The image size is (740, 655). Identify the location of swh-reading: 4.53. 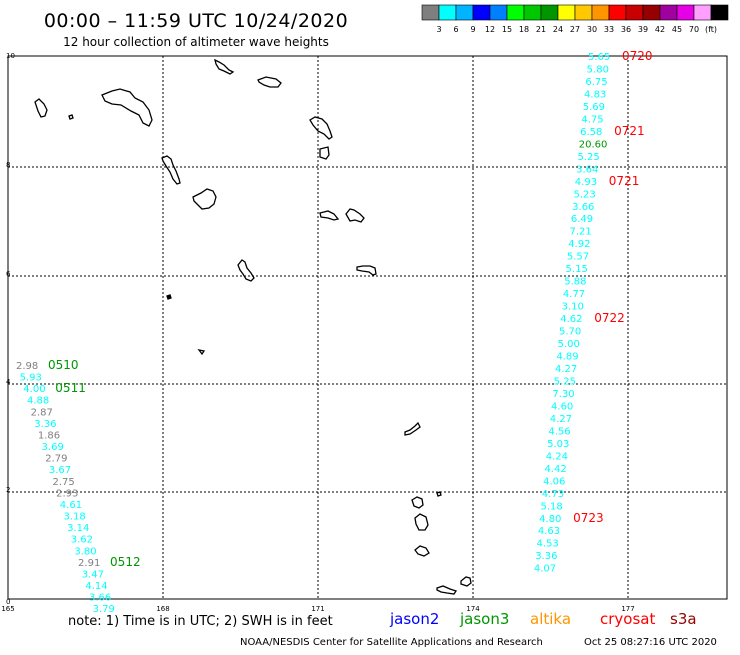
(548, 544).